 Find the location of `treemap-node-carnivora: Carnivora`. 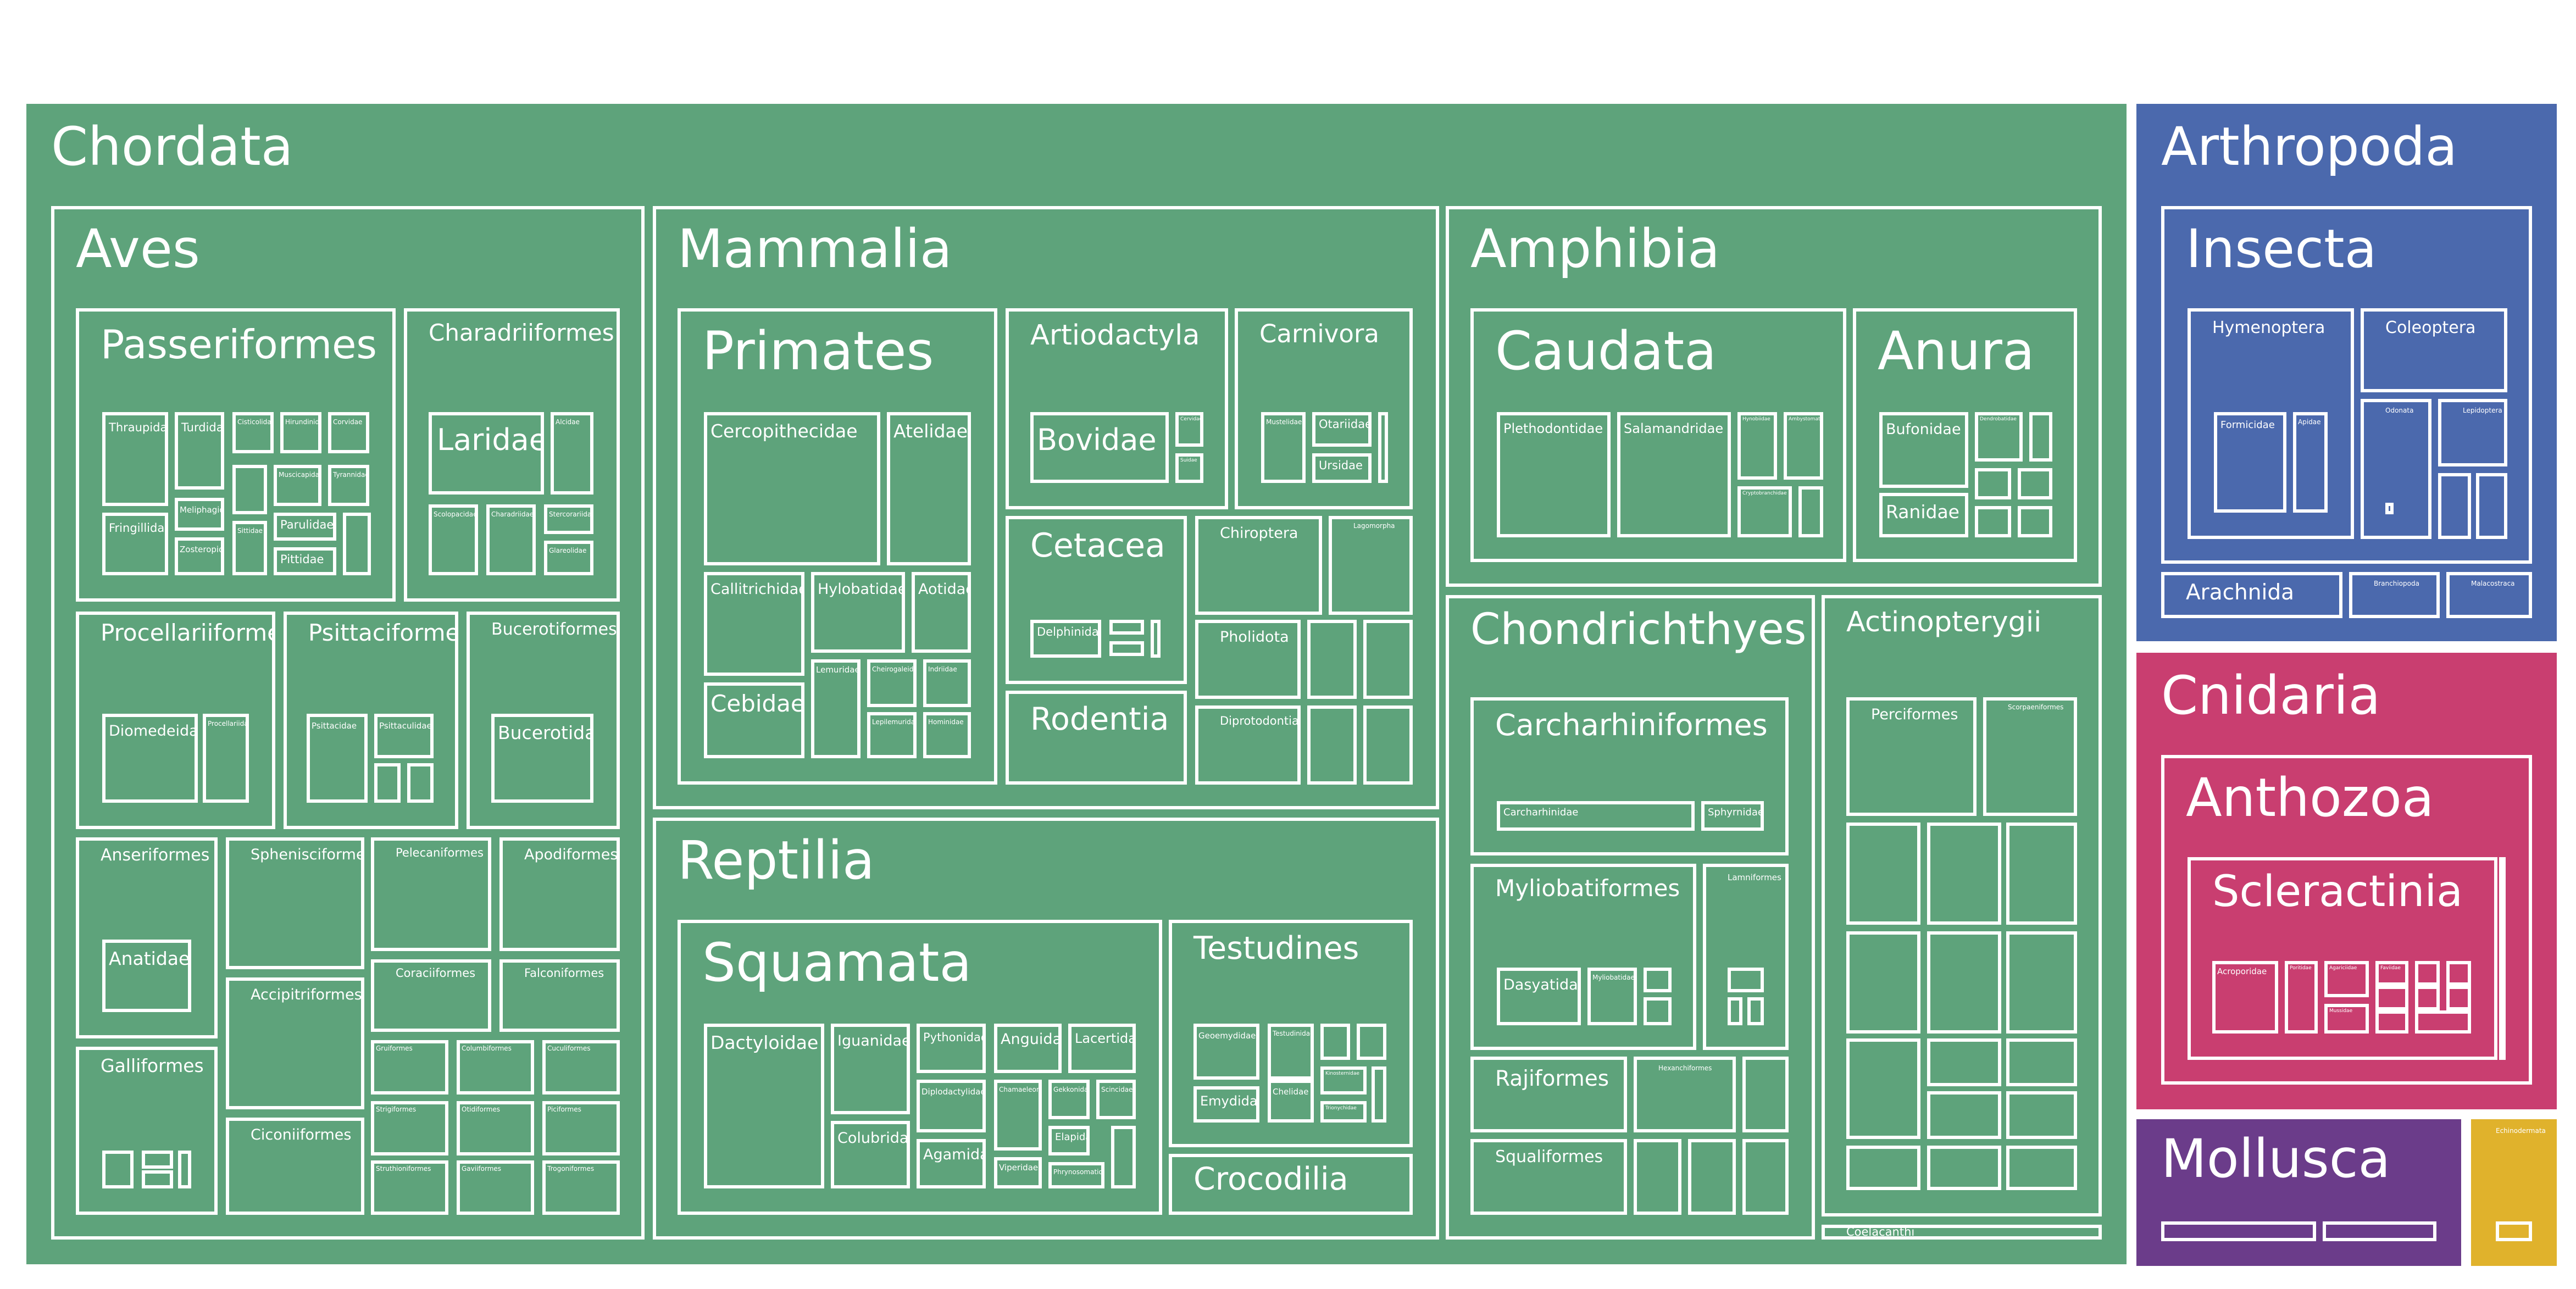

treemap-node-carnivora: Carnivora is located at coordinates (1324, 409).